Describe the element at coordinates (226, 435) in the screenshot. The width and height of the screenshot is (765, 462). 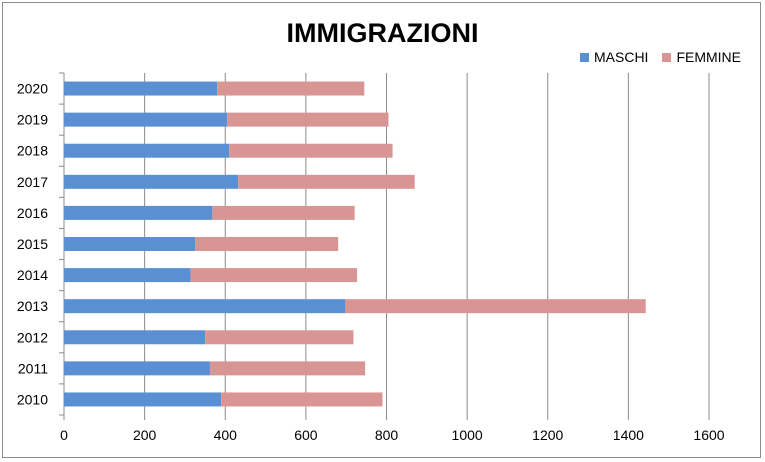
I see `x-tick-label: 400` at that location.